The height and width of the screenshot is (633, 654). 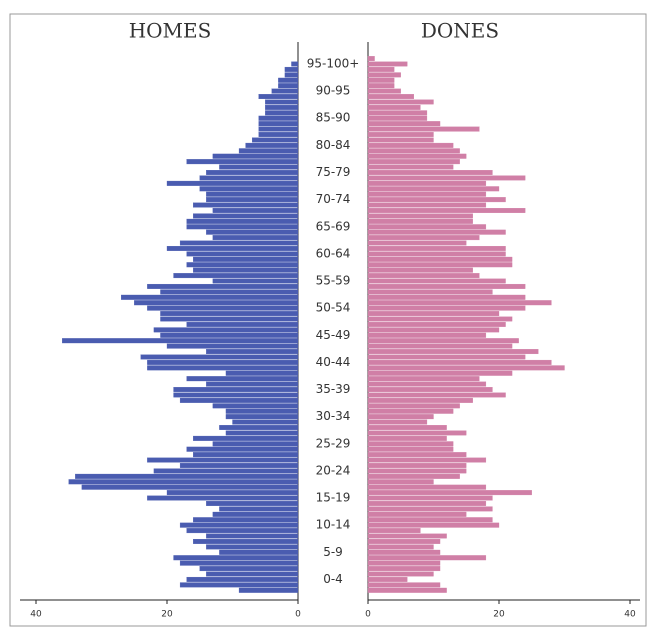 What do you see at coordinates (460, 31) in the screenshot?
I see `series-title-right: DONES` at bounding box center [460, 31].